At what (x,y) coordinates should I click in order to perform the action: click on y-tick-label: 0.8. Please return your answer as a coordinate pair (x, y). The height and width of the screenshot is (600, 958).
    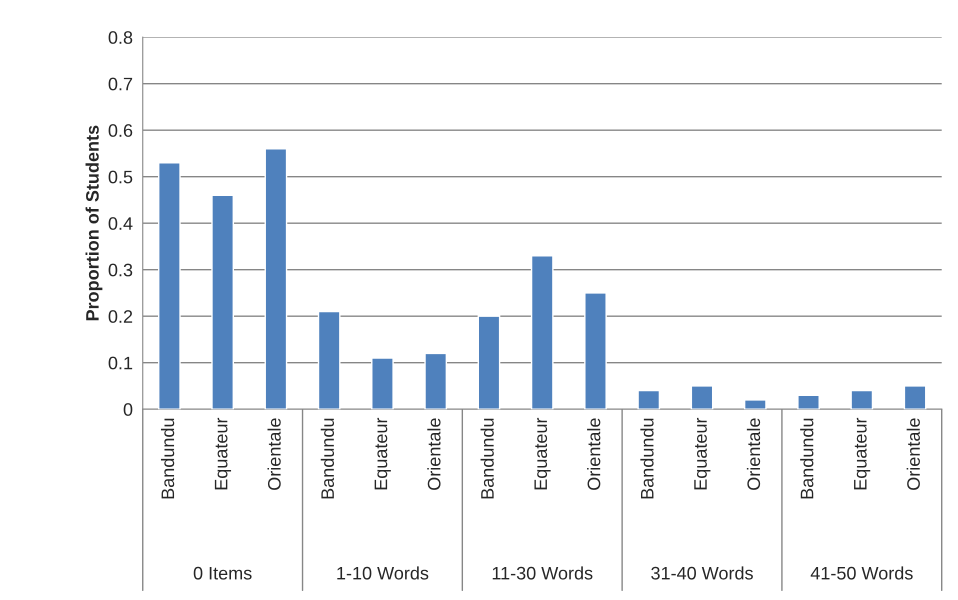
    Looking at the image, I should click on (120, 37).